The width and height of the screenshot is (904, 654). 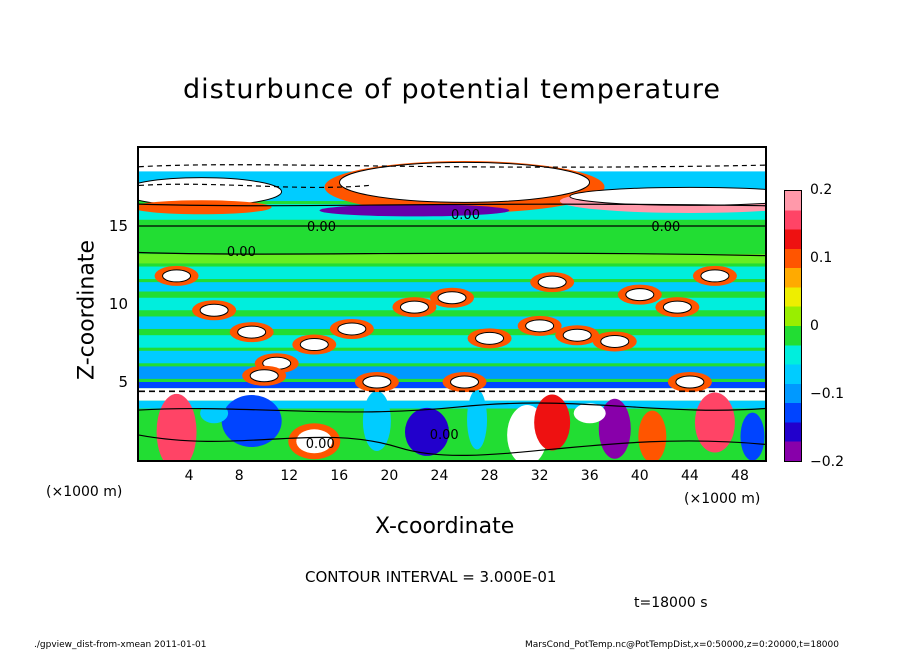 I want to click on x-tick-label: 28, so click(x=489, y=476).